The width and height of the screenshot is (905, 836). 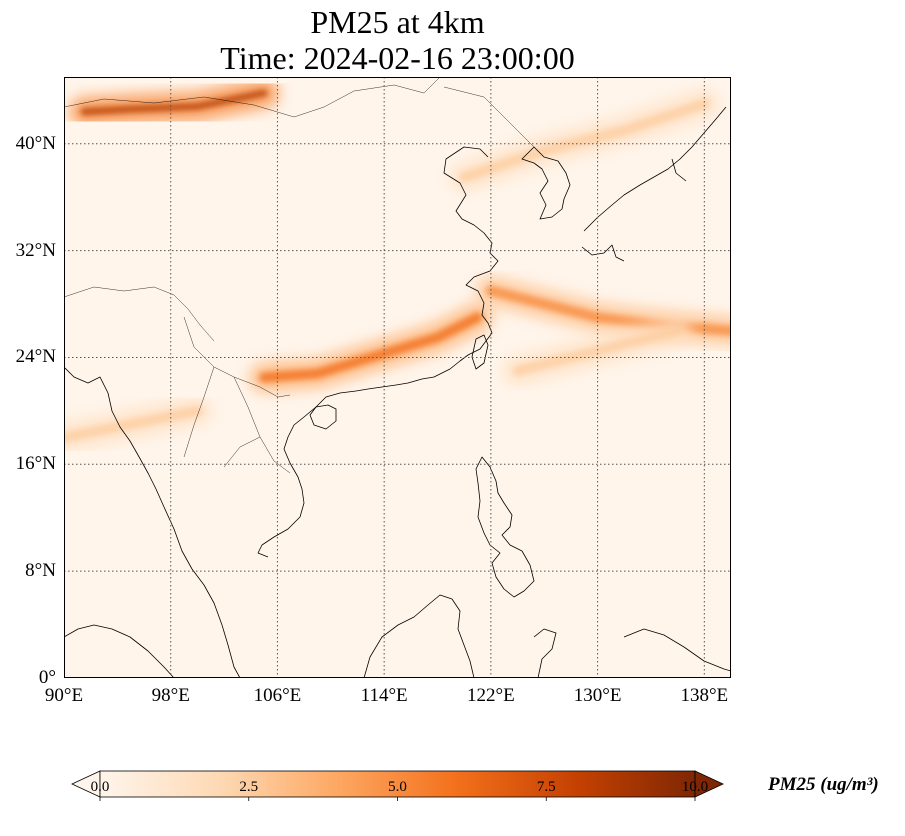 I want to click on lon-tick-label: 106°E, so click(x=277, y=695).